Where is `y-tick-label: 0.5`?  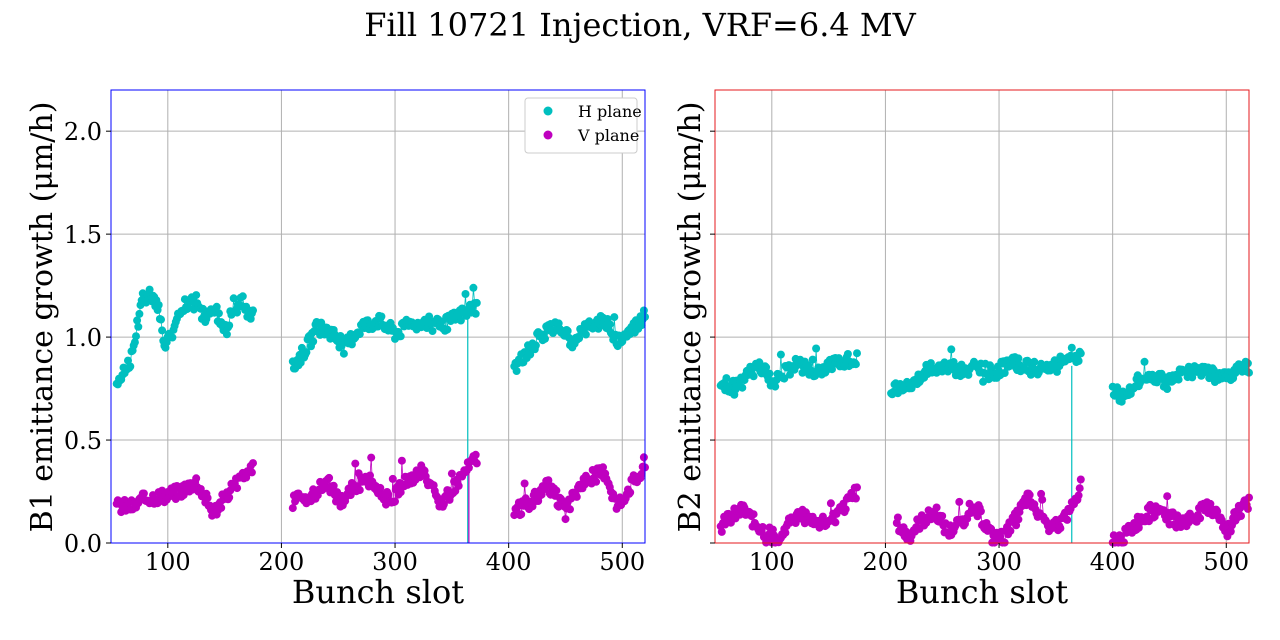 y-tick-label: 0.5 is located at coordinates (83, 441).